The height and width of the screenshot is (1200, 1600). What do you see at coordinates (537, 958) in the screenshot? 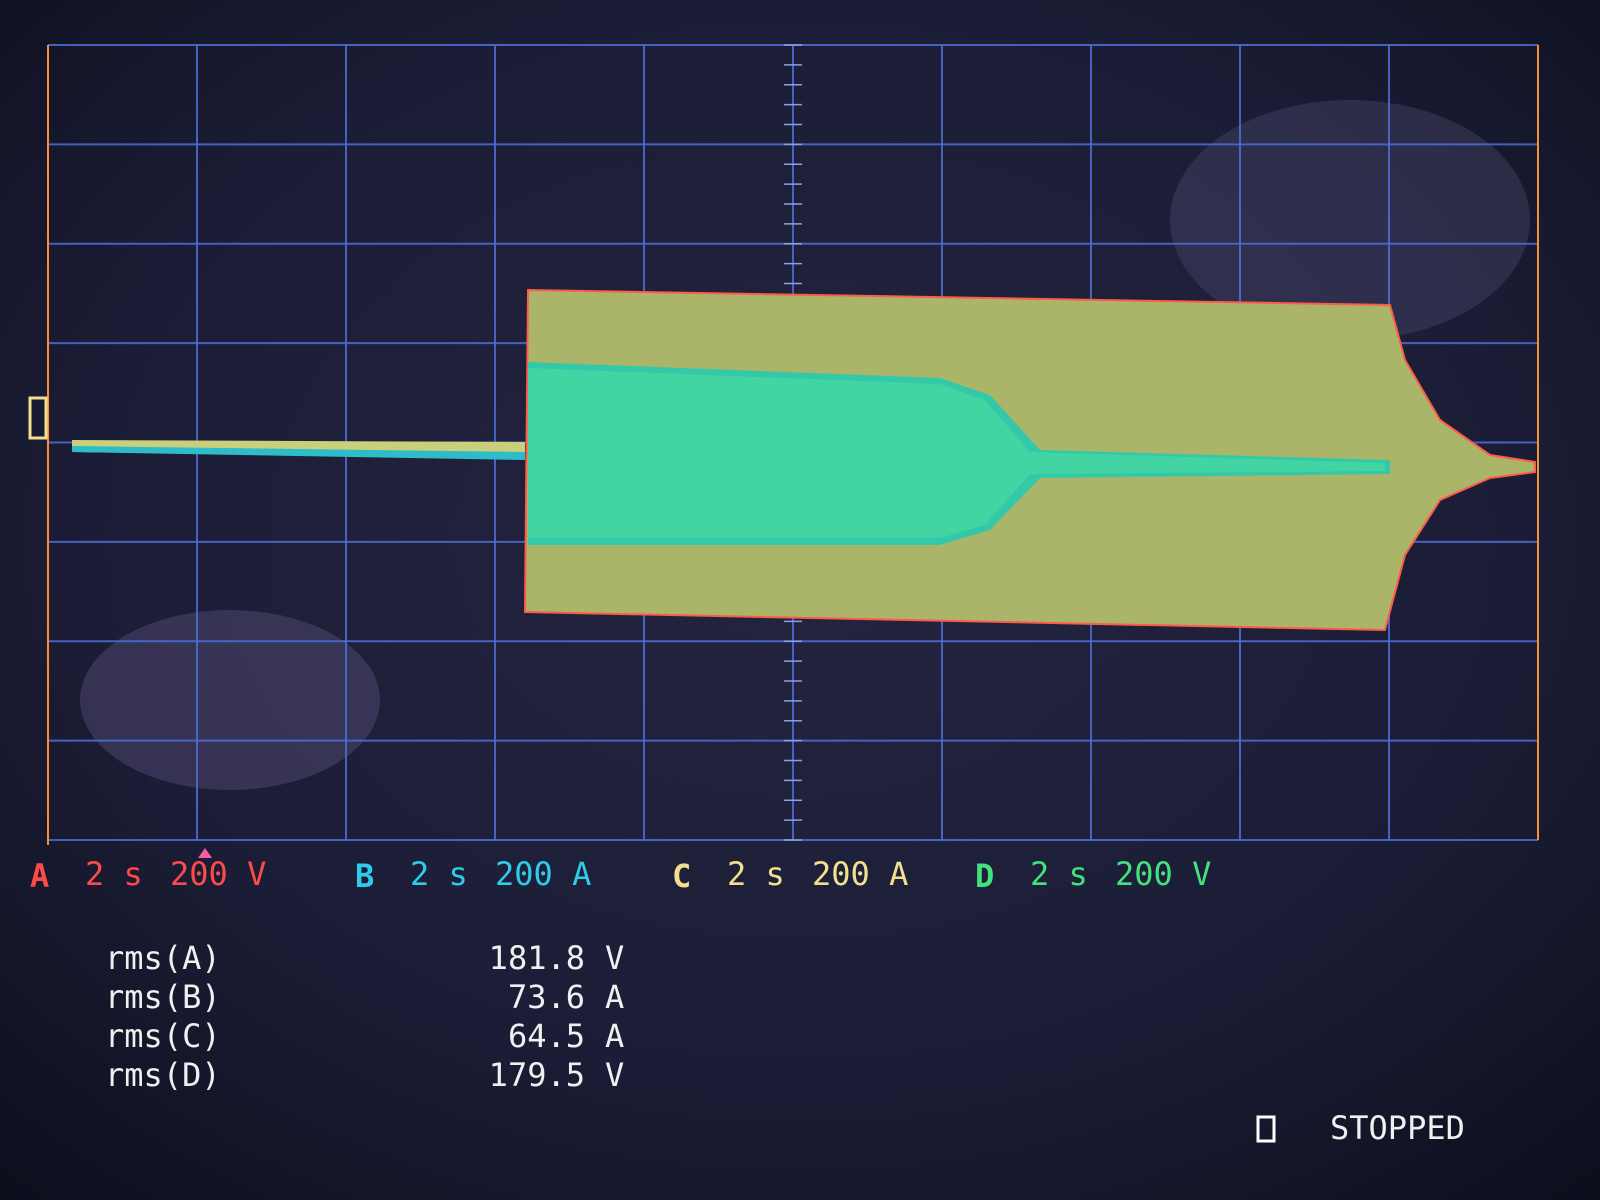
I see `measurement-value: 181.8` at bounding box center [537, 958].